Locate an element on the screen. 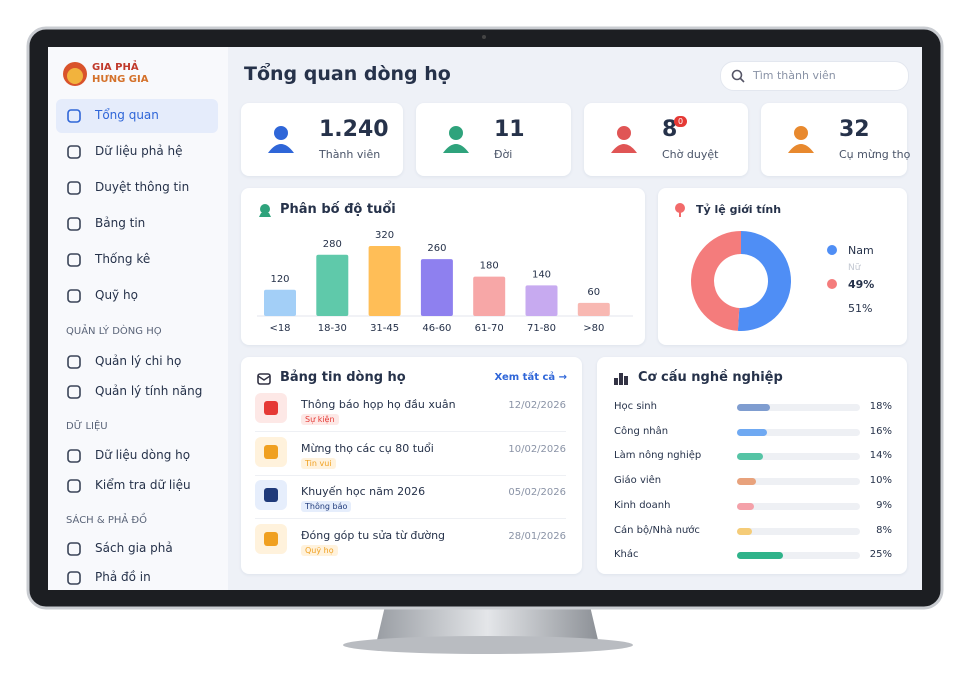 The width and height of the screenshot is (979, 677). card-title: Bảng tin dòng họ is located at coordinates (343, 377).